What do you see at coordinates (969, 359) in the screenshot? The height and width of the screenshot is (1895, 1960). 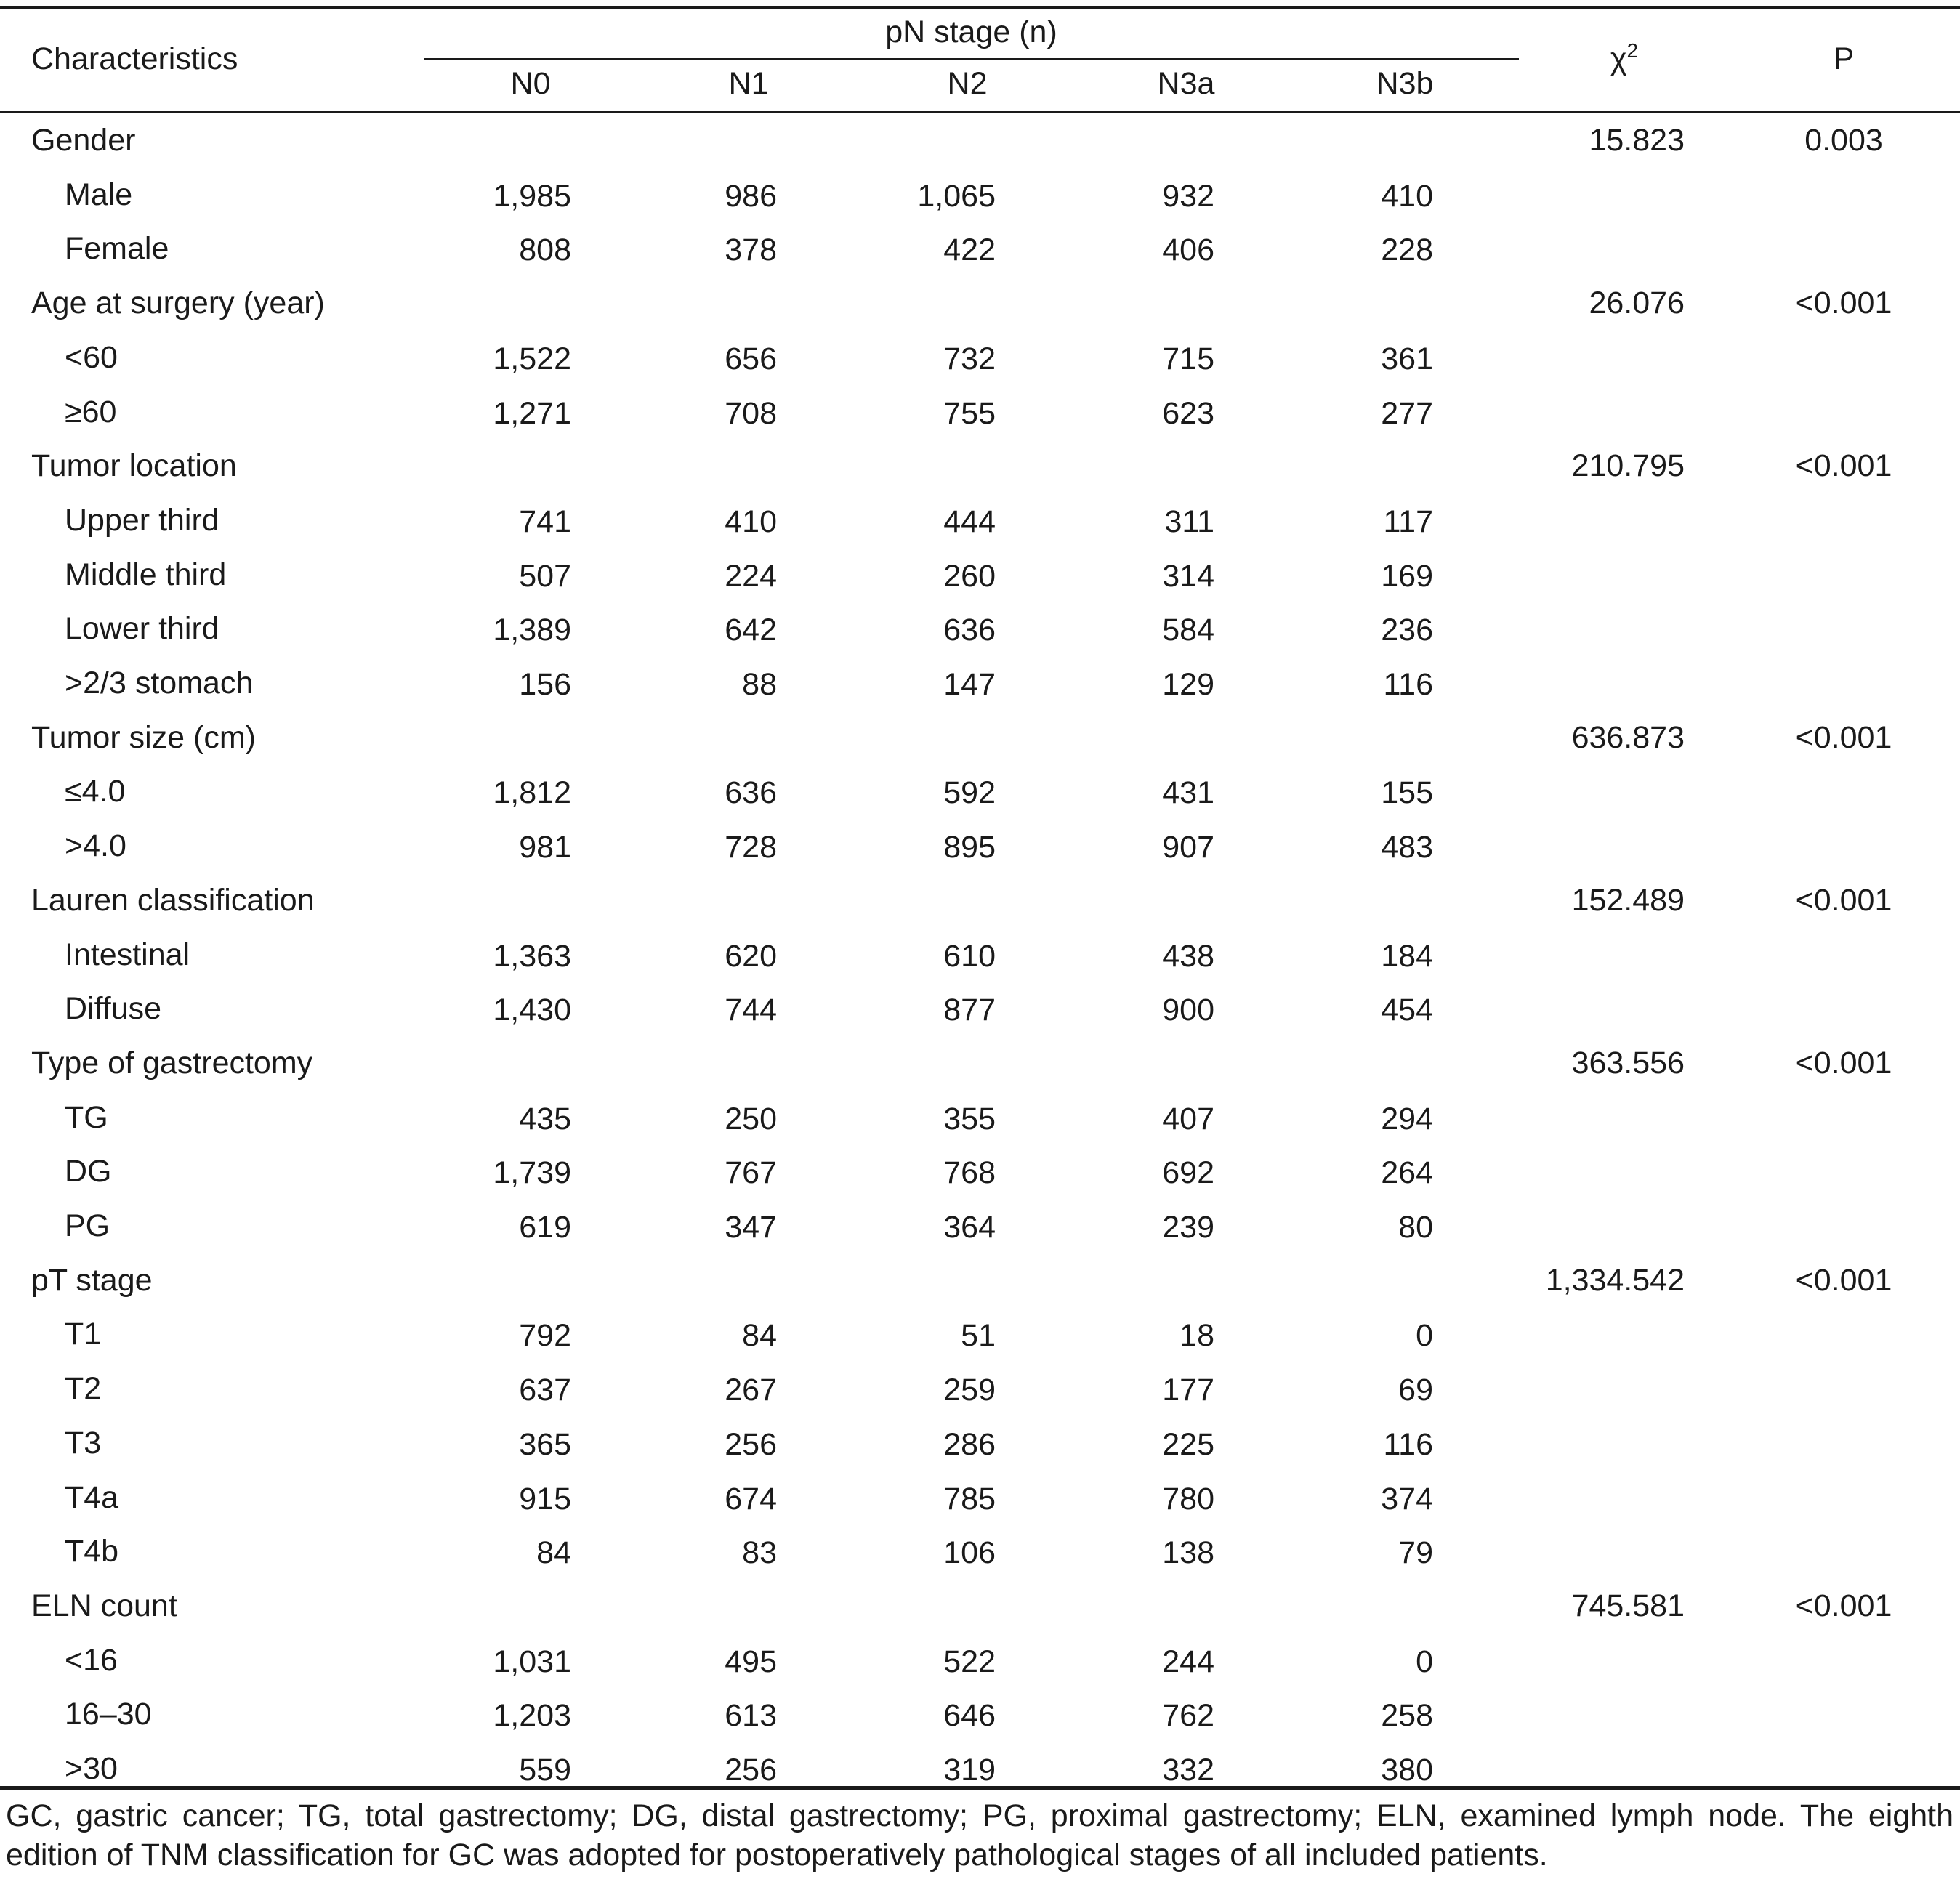 I see `cell-n2: 732` at bounding box center [969, 359].